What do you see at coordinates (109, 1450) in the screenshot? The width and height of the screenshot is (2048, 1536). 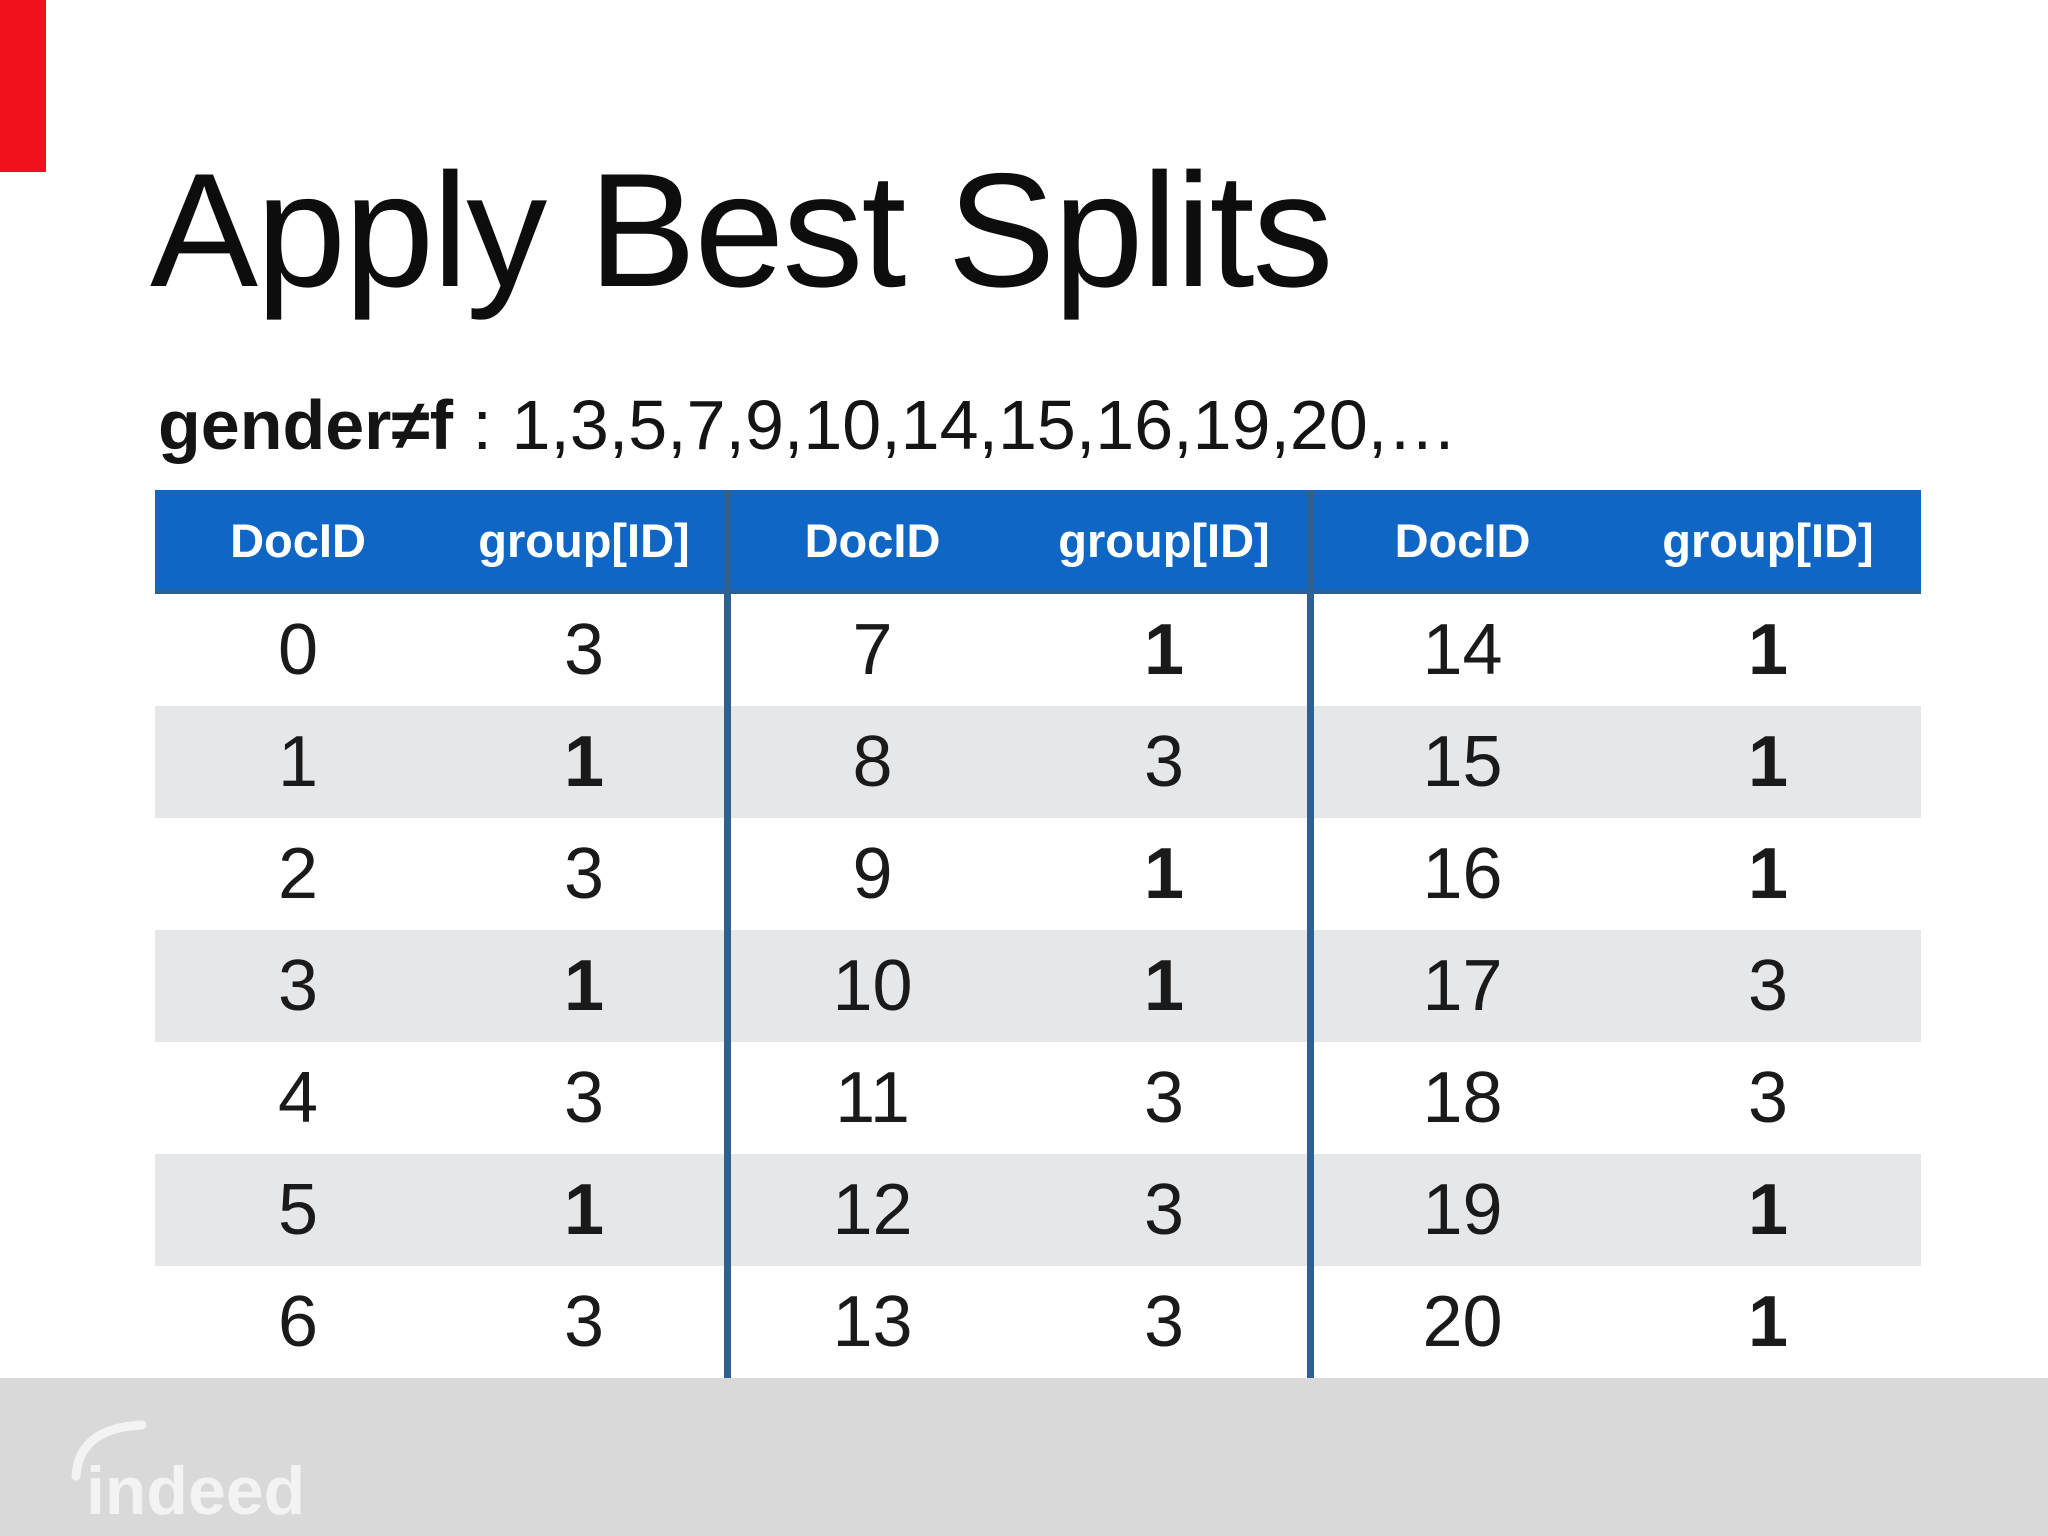 I see `indeed-logo-arc` at bounding box center [109, 1450].